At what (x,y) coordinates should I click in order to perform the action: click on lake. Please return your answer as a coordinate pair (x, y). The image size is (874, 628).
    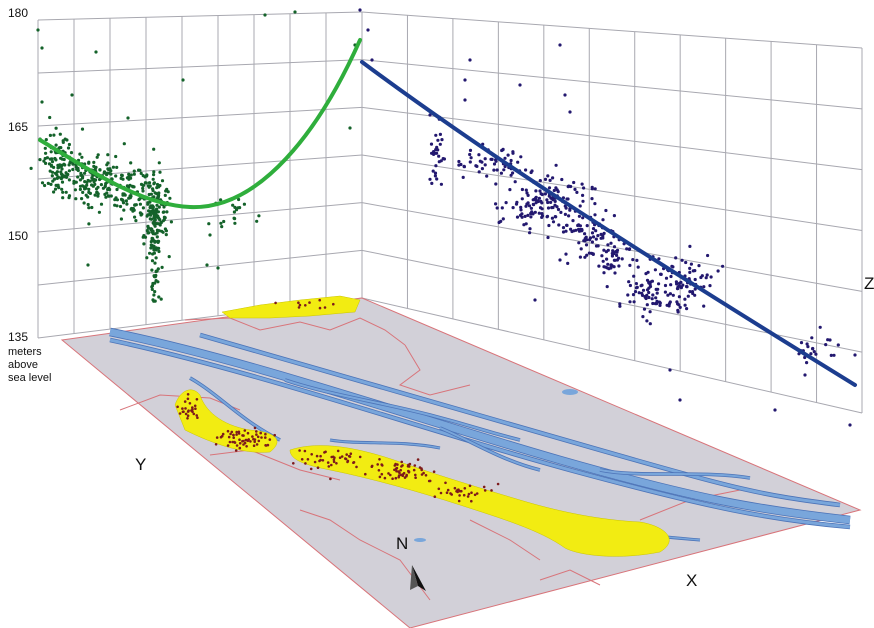
    Looking at the image, I should click on (570, 392).